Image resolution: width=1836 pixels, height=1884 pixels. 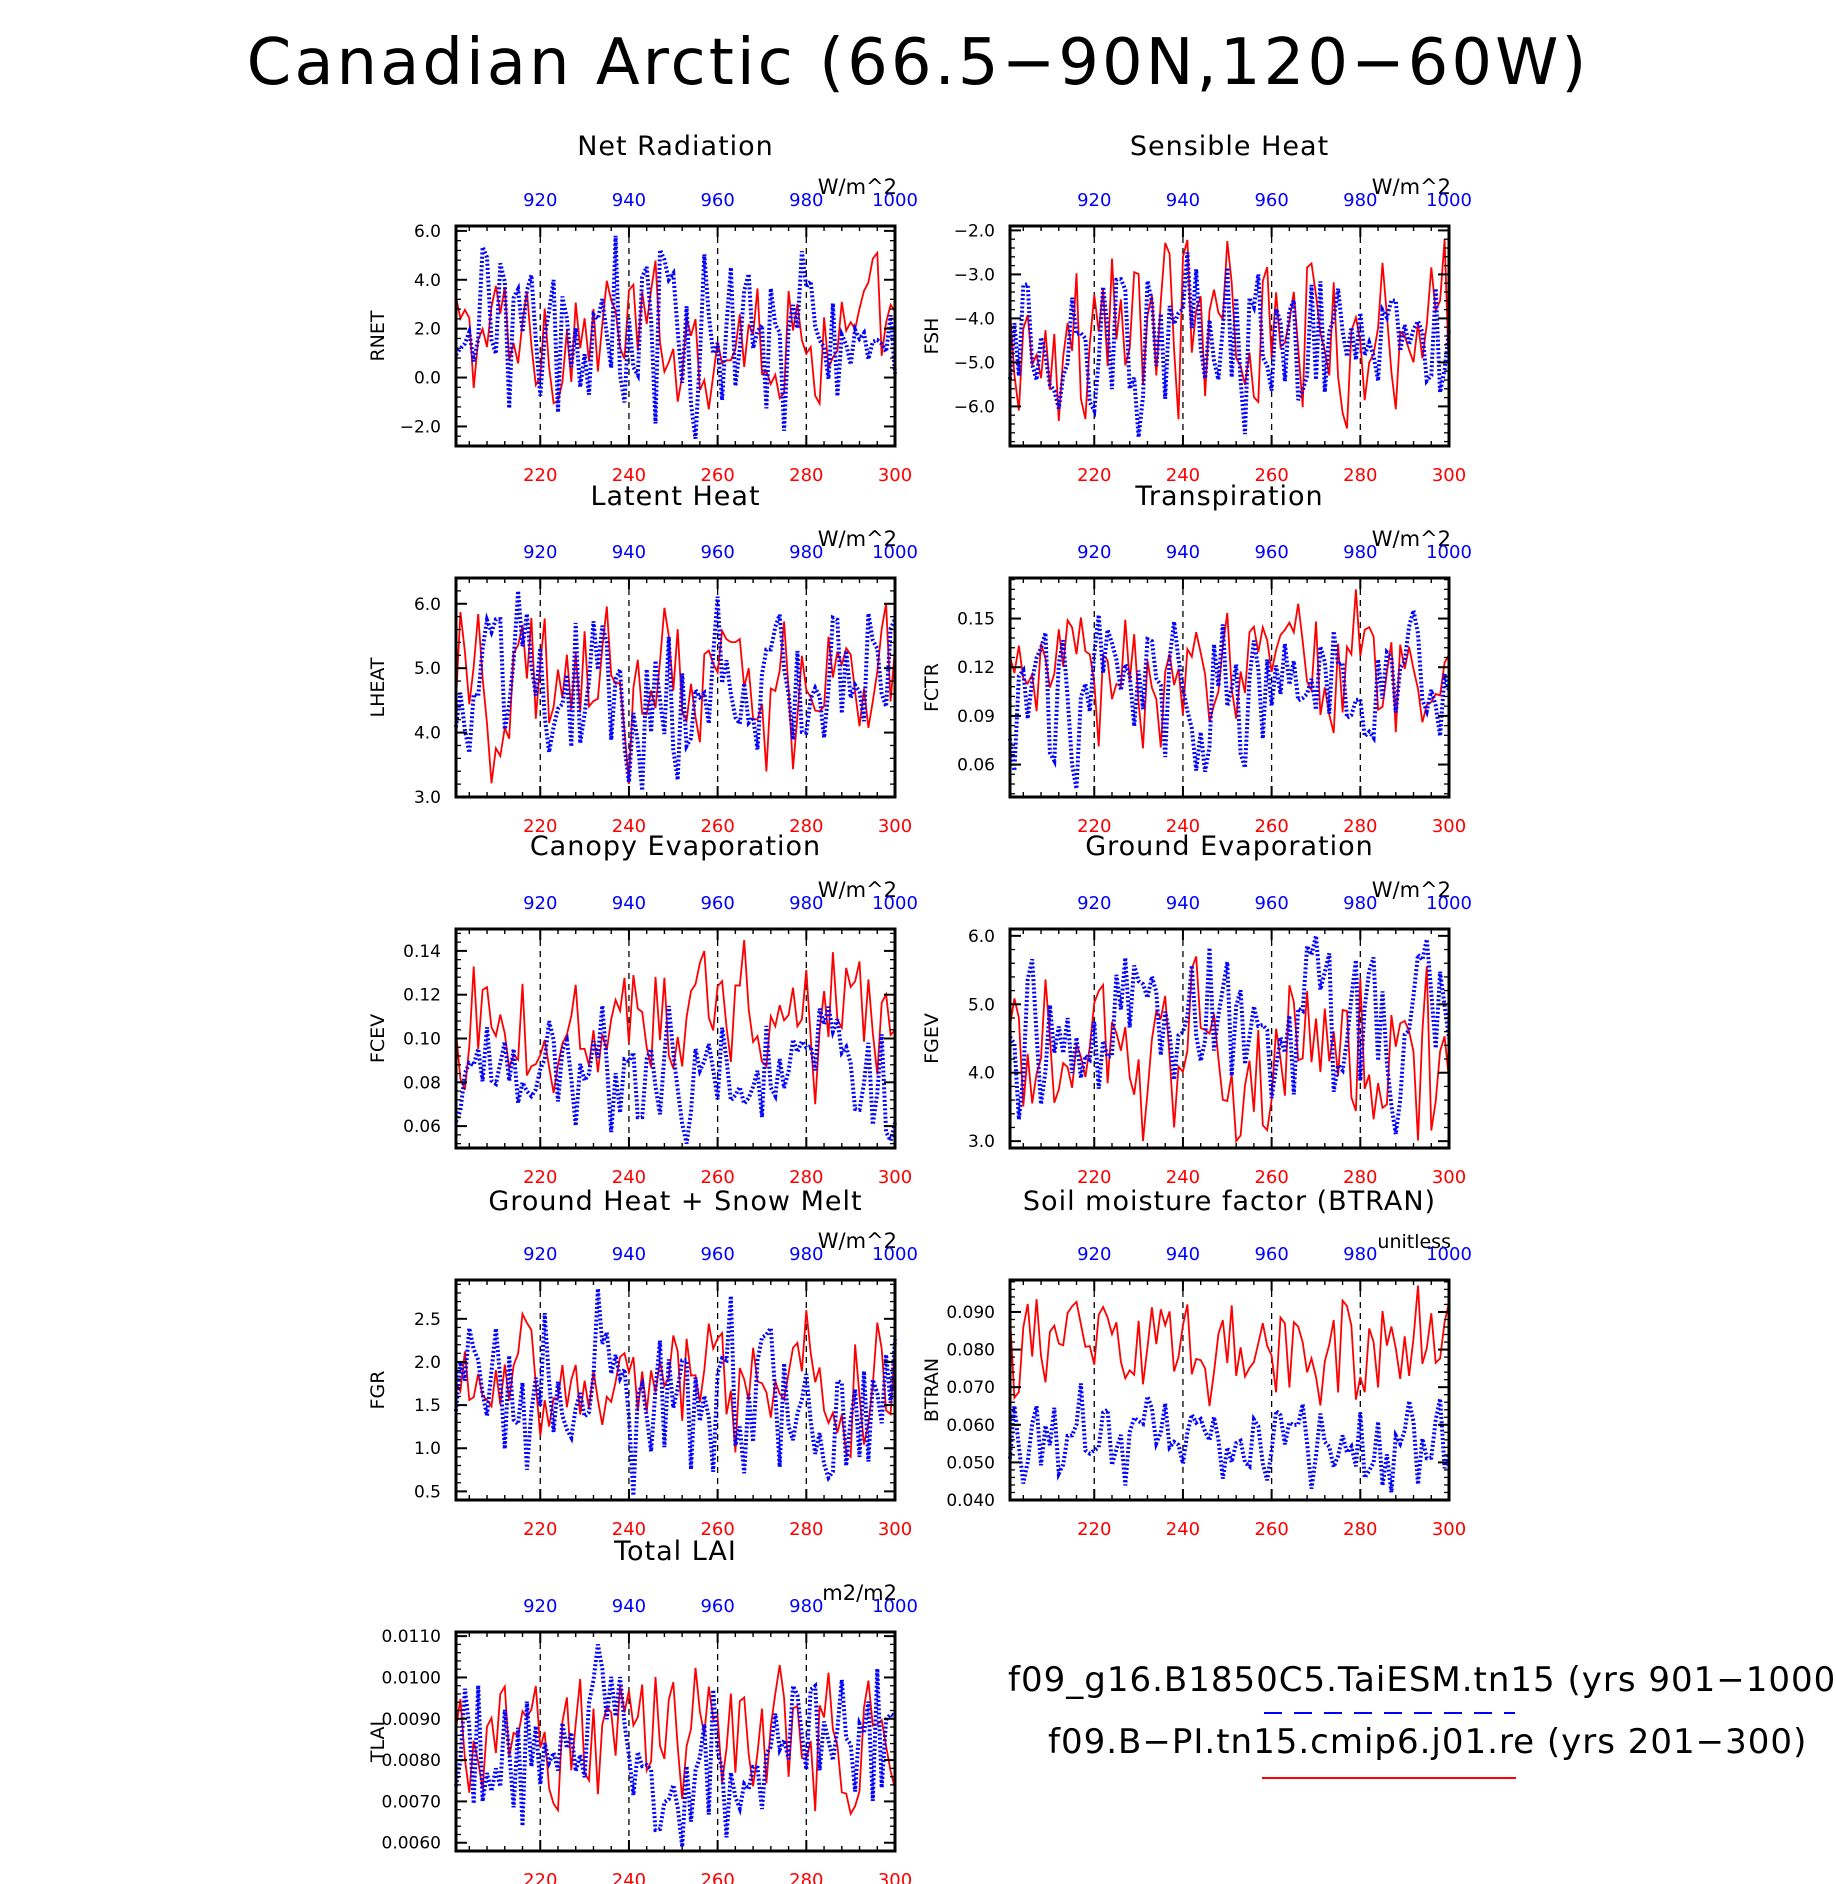 I want to click on y-tick-label: 0.0090, so click(x=411, y=1720).